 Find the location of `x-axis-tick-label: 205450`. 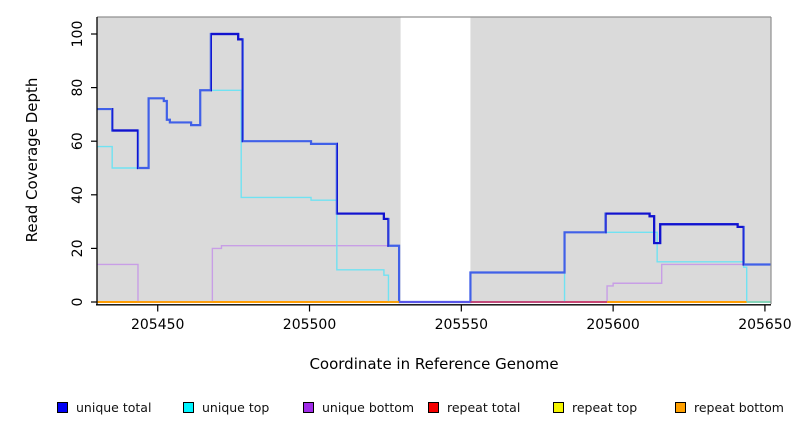

x-axis-tick-label: 205450 is located at coordinates (157, 325).